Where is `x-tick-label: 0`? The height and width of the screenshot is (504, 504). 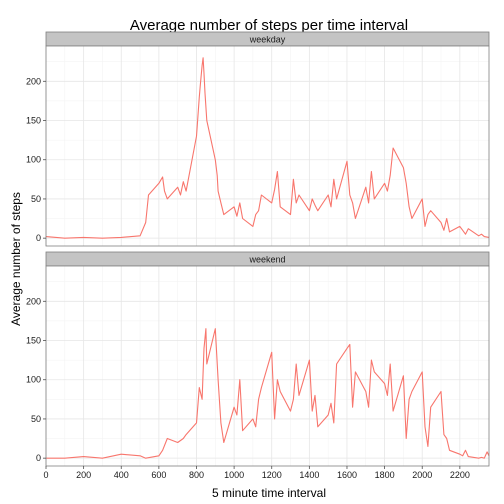
x-tick-label: 0 is located at coordinates (45, 475).